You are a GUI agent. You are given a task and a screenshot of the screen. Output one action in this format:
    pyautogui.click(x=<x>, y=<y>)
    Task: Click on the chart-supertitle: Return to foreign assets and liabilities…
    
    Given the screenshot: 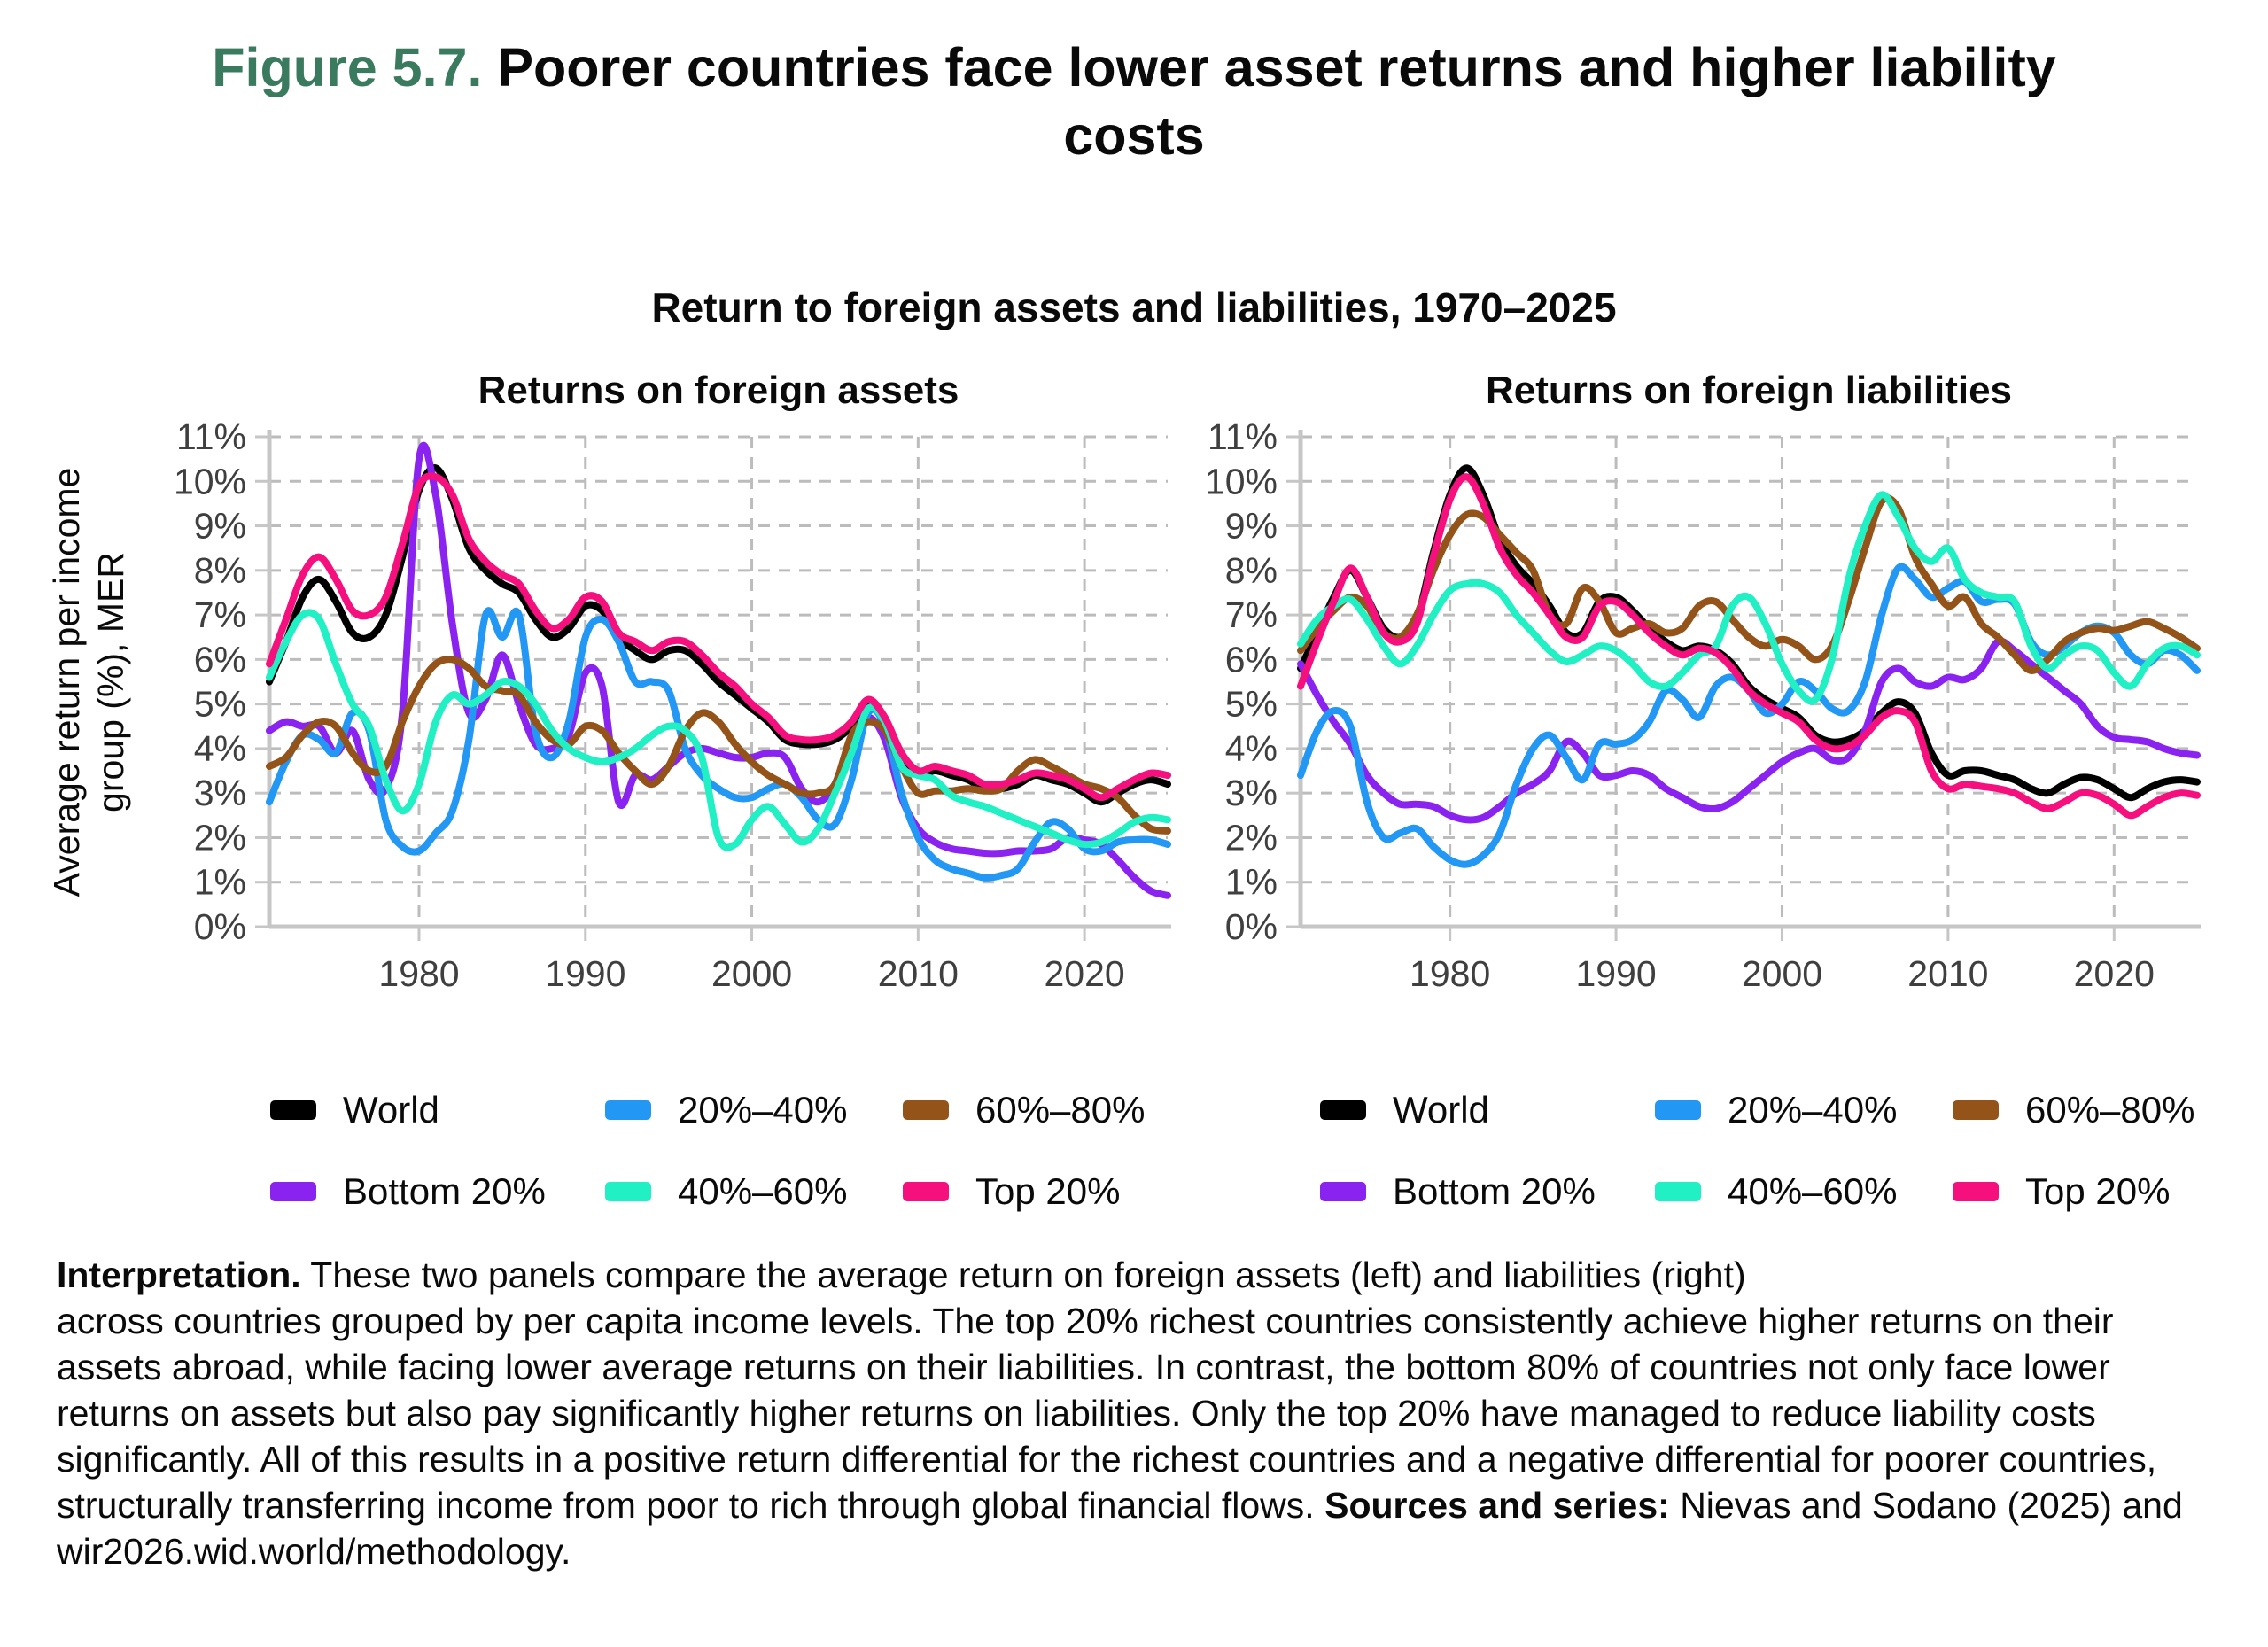 What is the action you would take?
    pyautogui.click(x=1134, y=307)
    